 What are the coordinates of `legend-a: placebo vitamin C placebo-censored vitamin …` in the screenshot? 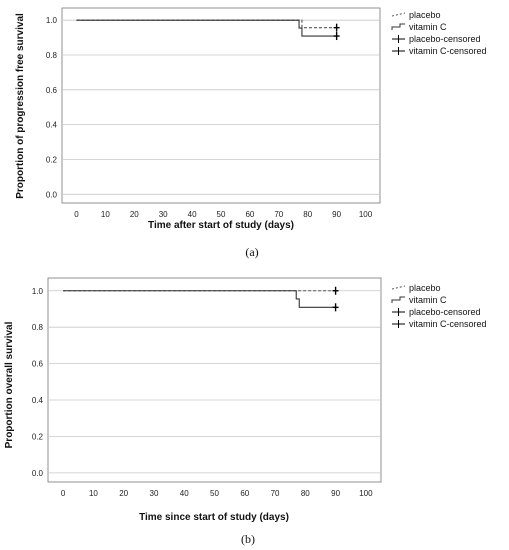 It's located at (439, 33).